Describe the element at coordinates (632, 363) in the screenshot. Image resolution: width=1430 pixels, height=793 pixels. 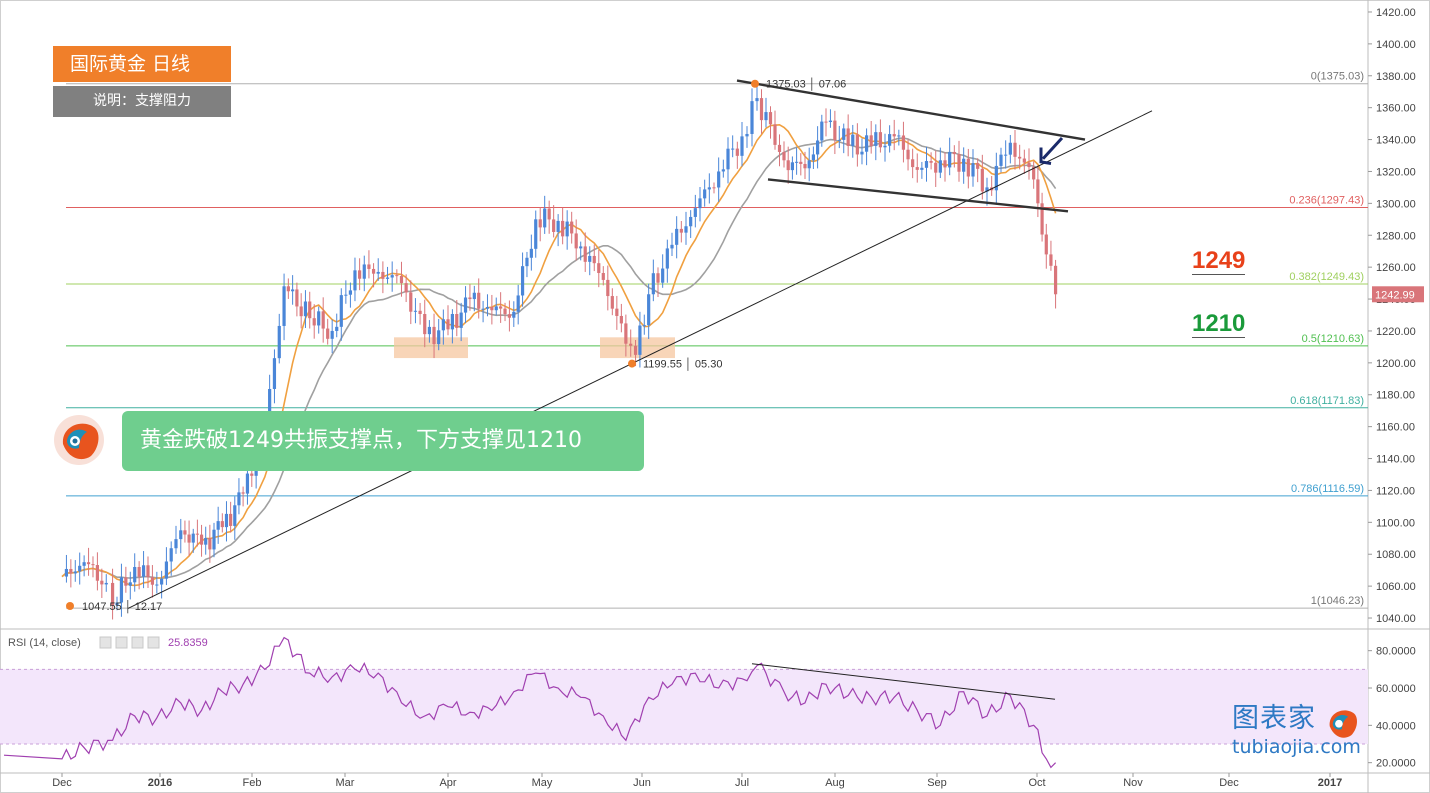
I see `low-marker` at that location.